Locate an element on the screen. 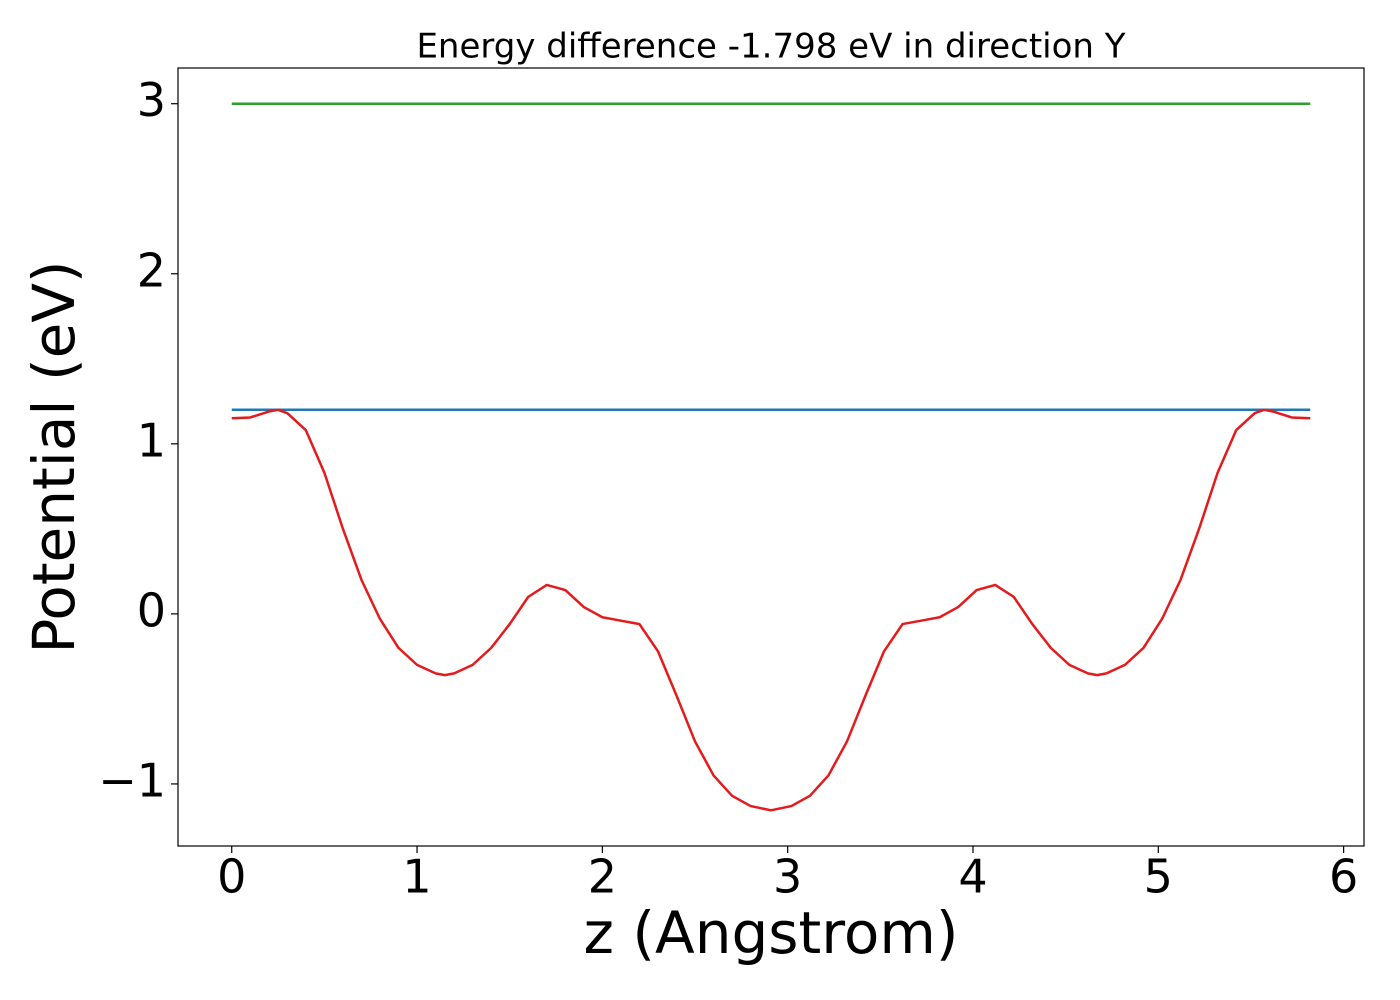 The width and height of the screenshot is (1400, 1000). y-tick-label: −1 is located at coordinates (132, 780).